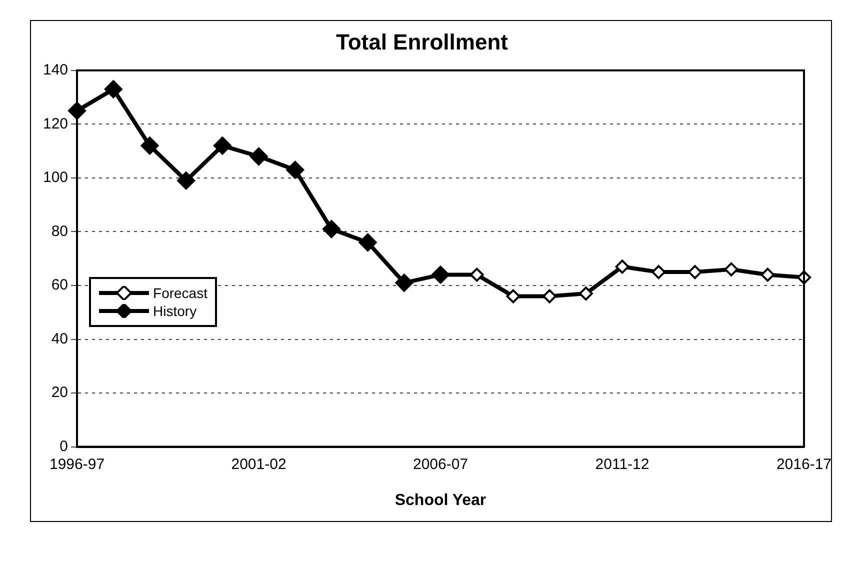 The image size is (859, 569). What do you see at coordinates (180, 293) in the screenshot?
I see `legend-label: Forecast` at bounding box center [180, 293].